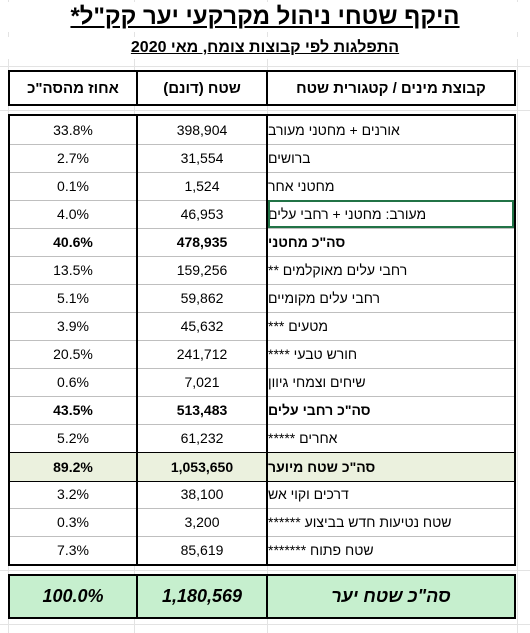 The height and width of the screenshot is (633, 530). I want to click on area-cell: 45,632, so click(202, 326).